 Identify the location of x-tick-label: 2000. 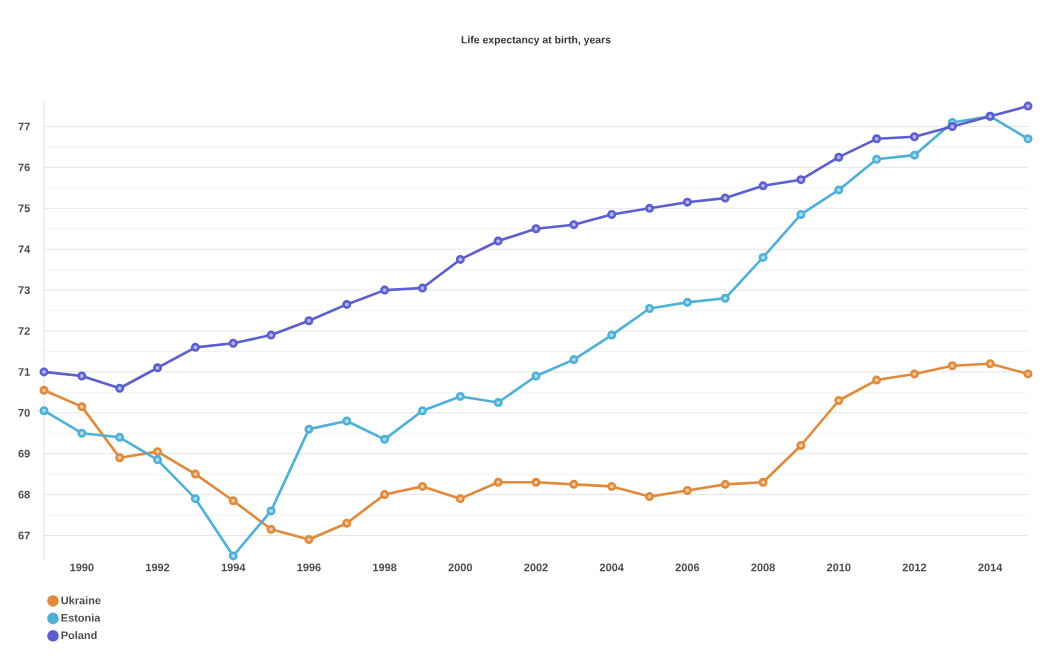
(460, 567).